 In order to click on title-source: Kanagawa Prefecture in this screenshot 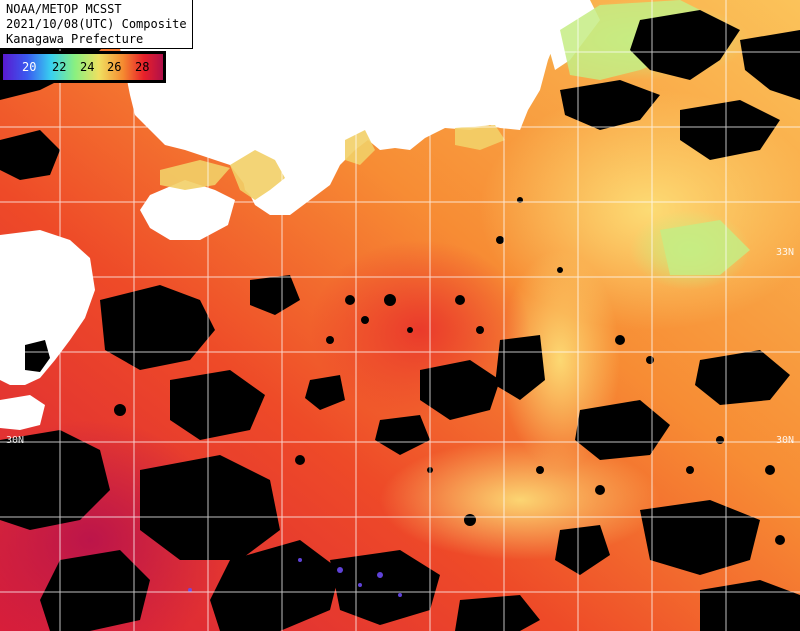, I will do `click(75, 39)`.